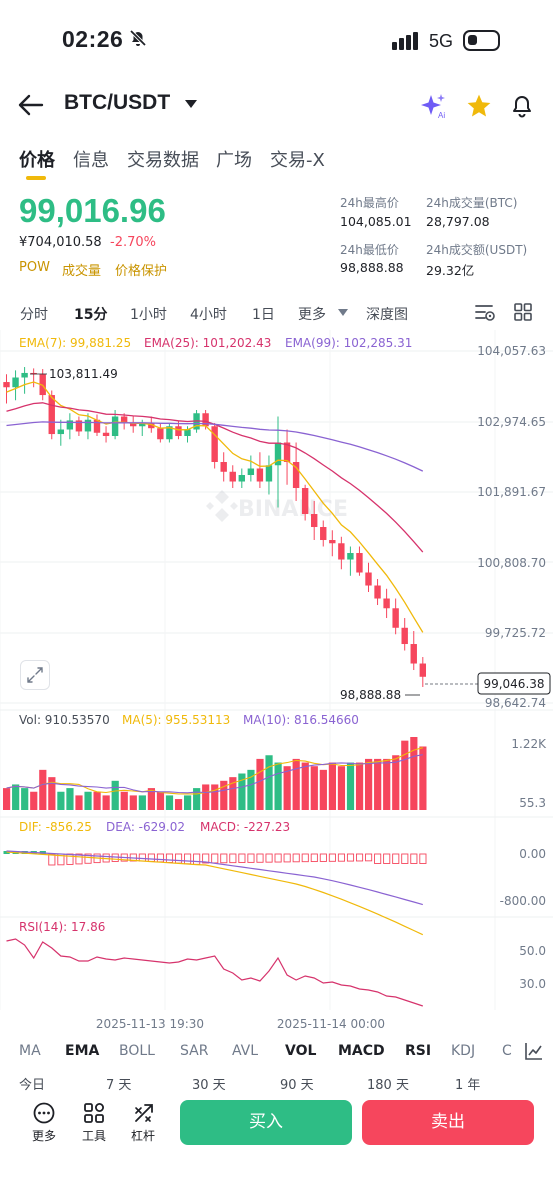 Image resolution: width=553 pixels, height=1200 pixels. I want to click on indicator-sar: SAR, so click(194, 1051).